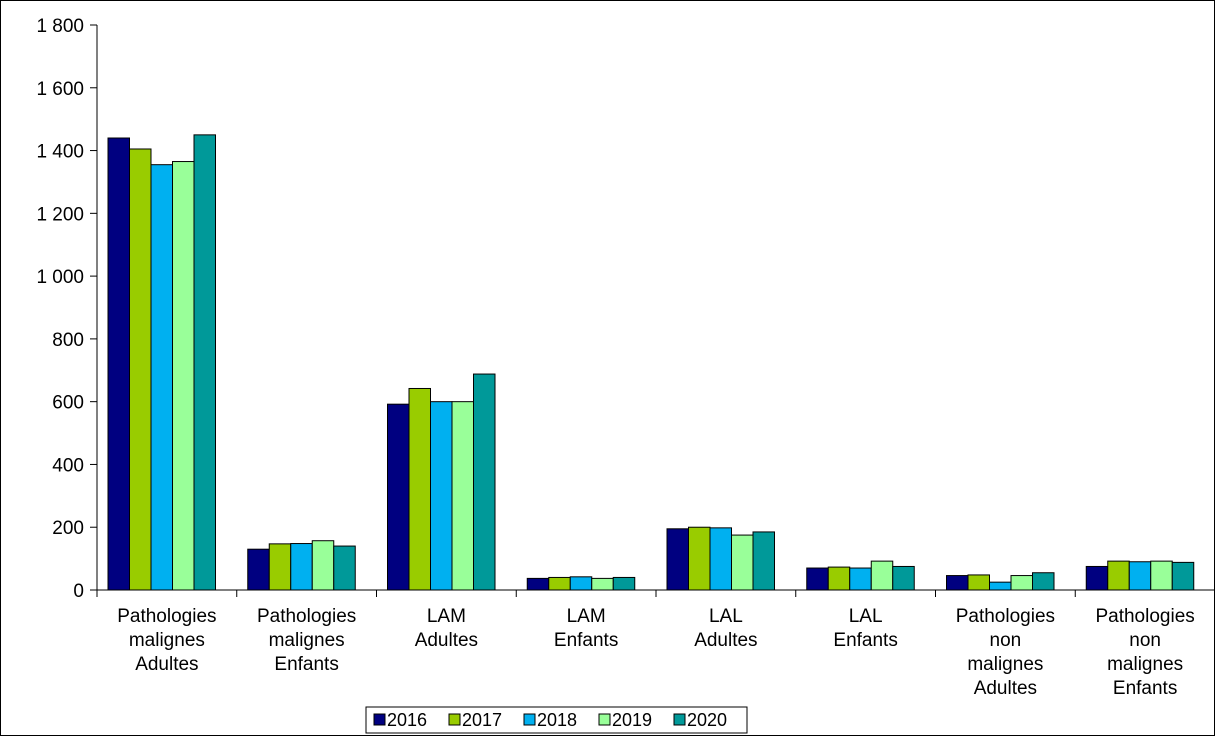 The height and width of the screenshot is (736, 1215). I want to click on legend-swatch-2016, so click(379, 719).